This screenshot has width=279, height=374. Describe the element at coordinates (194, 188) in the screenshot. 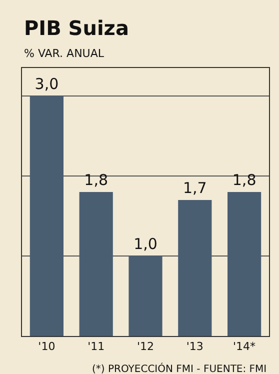

I see `data-label: 1,7` at that location.